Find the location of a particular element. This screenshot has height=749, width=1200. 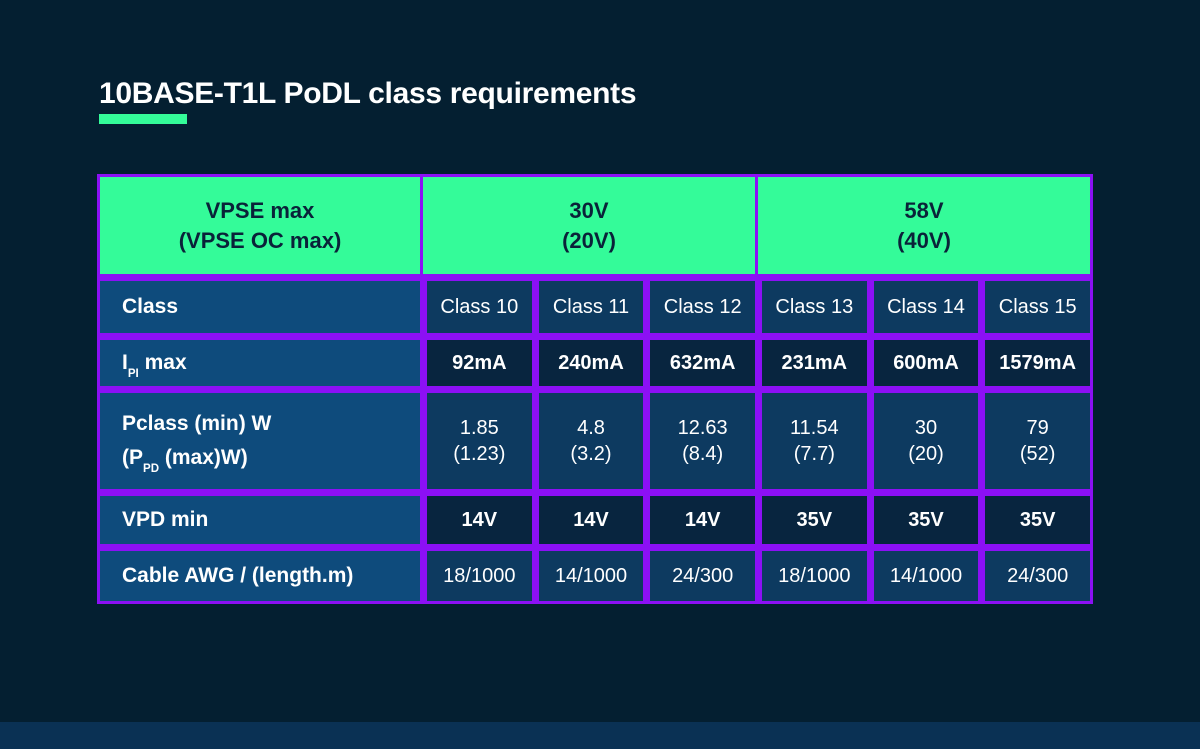

table-cell: Class 14 is located at coordinates (926, 307).